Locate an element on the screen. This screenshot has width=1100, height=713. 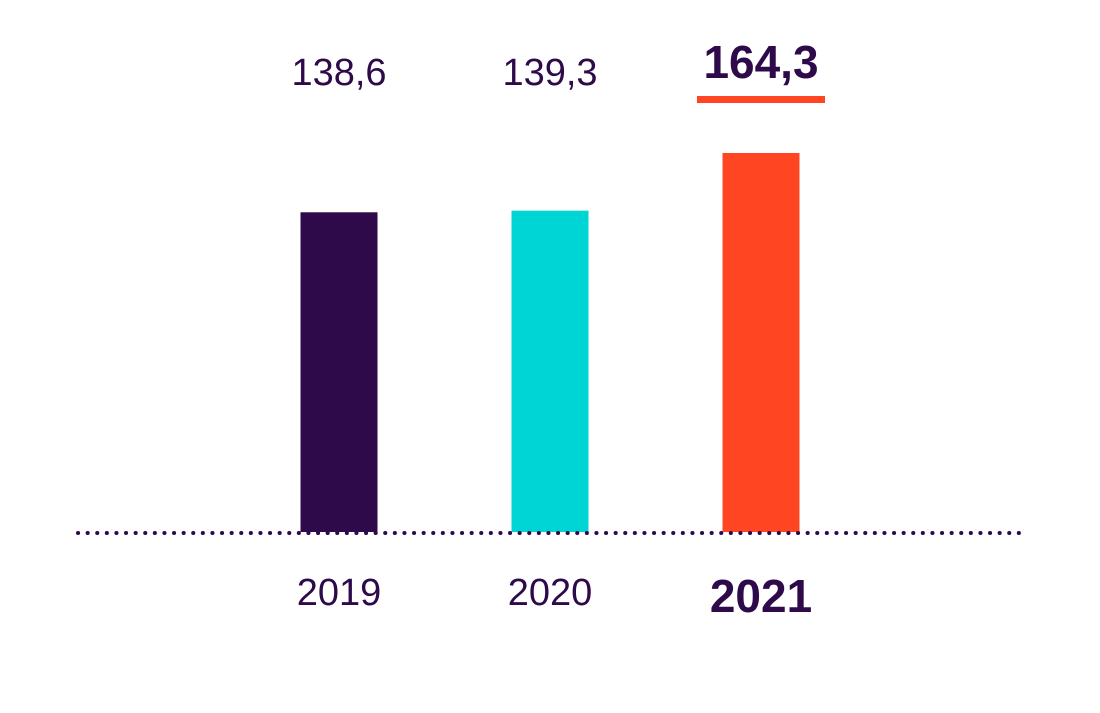
value-label-2020: 139,3 is located at coordinates (549, 73).